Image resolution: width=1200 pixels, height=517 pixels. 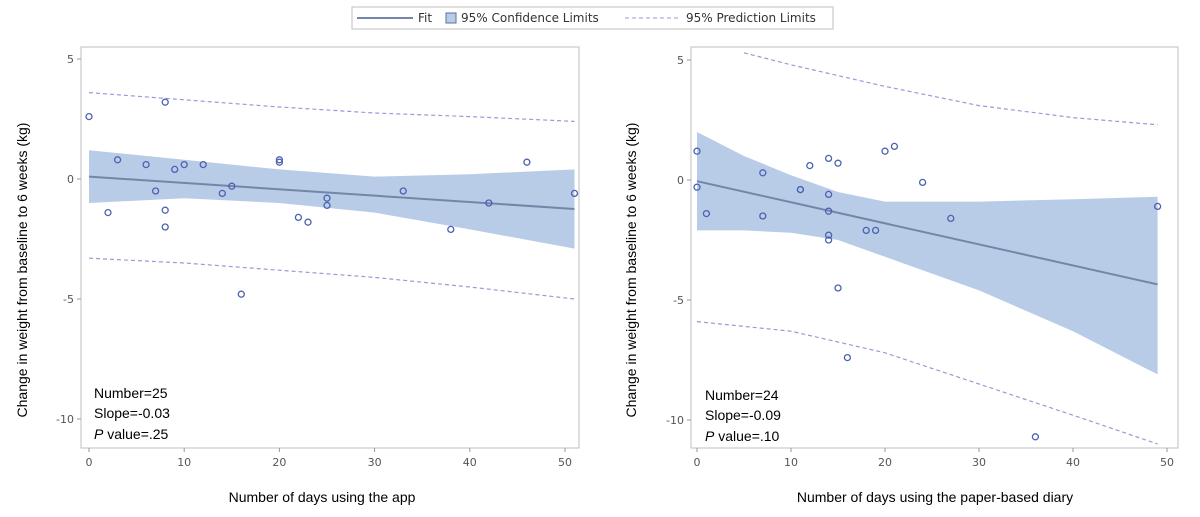 I want to click on annotation-pvalue-diary: P value=.10, so click(x=742, y=436).